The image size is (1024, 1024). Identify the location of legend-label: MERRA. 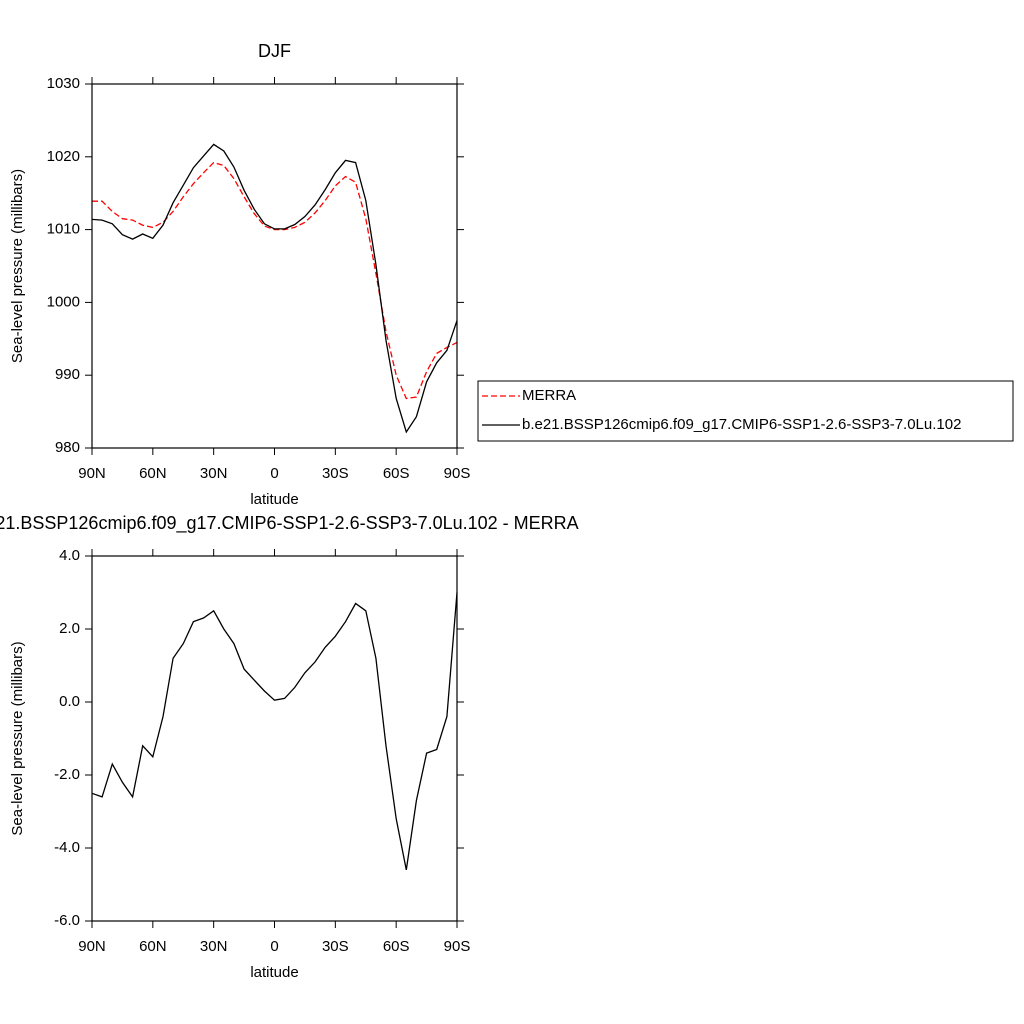
(549, 395).